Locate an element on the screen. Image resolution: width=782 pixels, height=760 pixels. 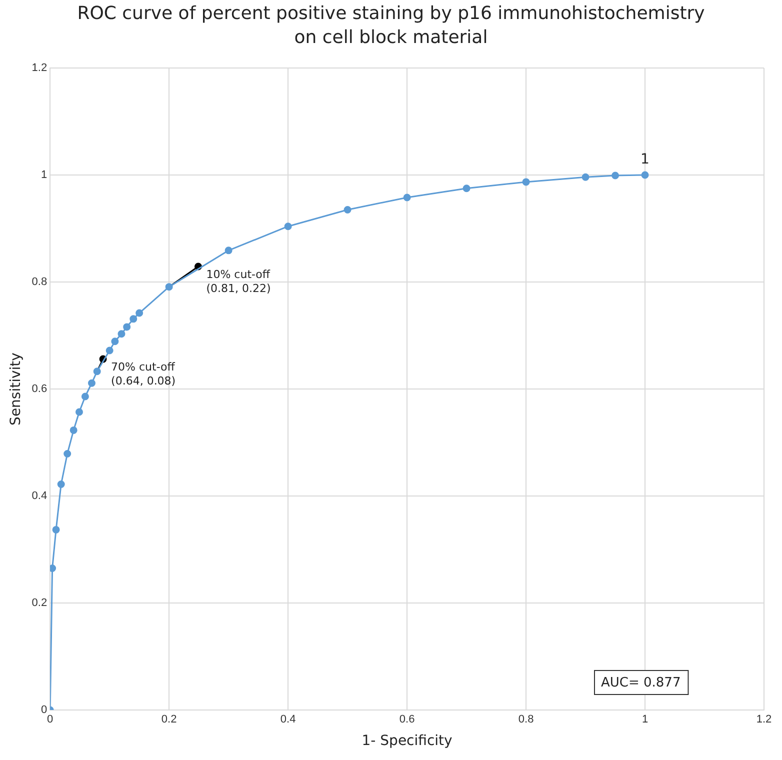
annotation: 10% cut-off (0.81, 0.22) is located at coordinates (238, 281).